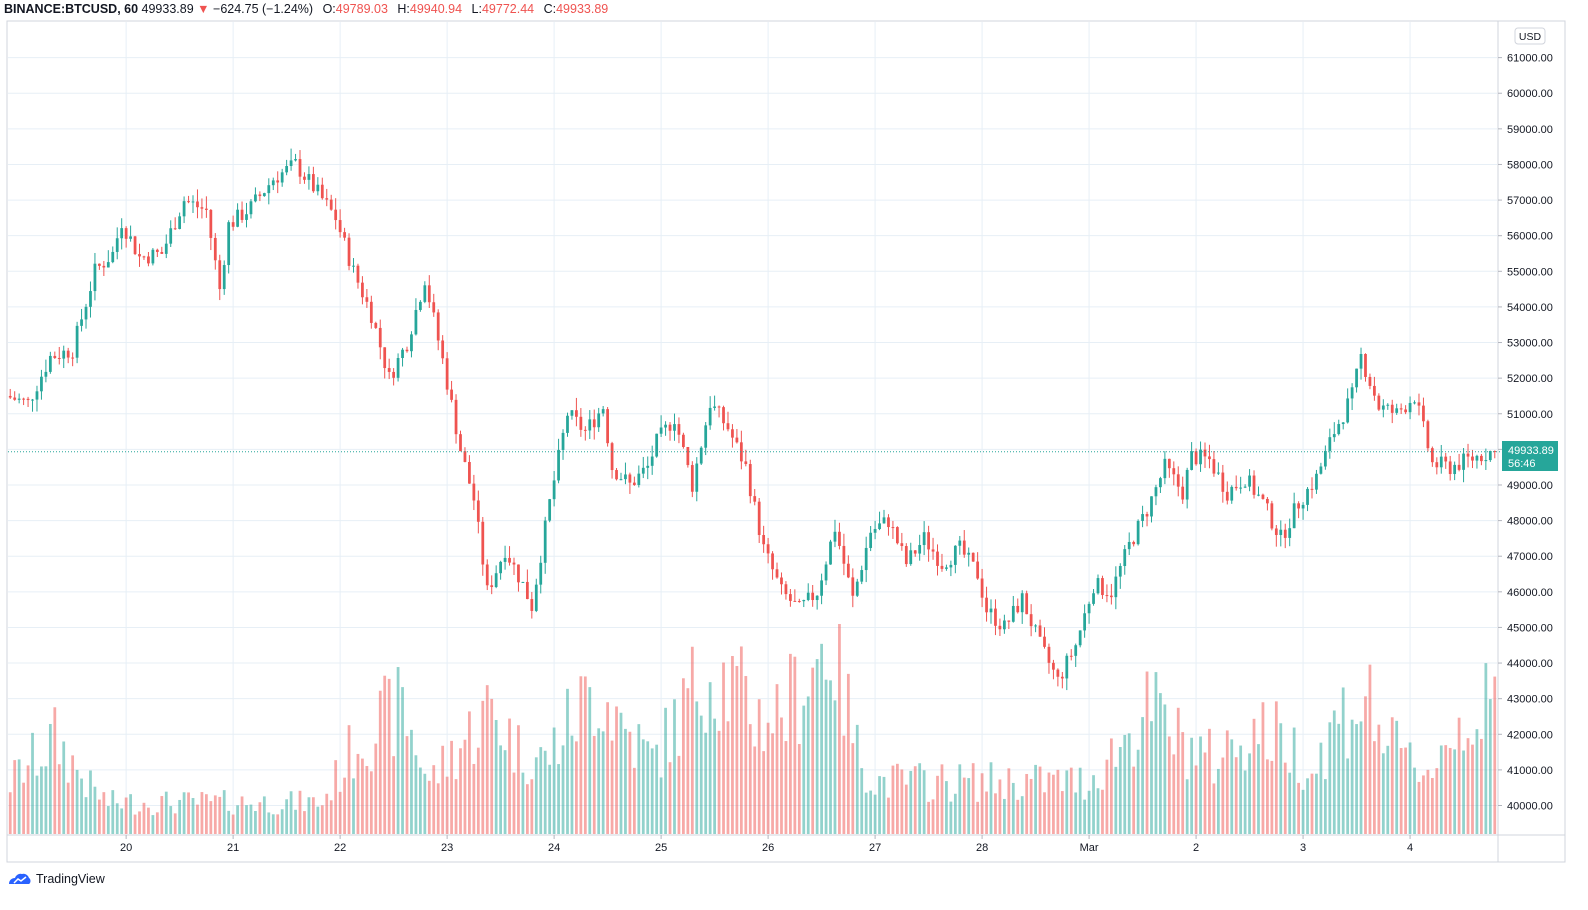  I want to click on time-axis: 20 21 22 23 24 25 26 27 28 Mar 2 3 4, so click(766, 844).